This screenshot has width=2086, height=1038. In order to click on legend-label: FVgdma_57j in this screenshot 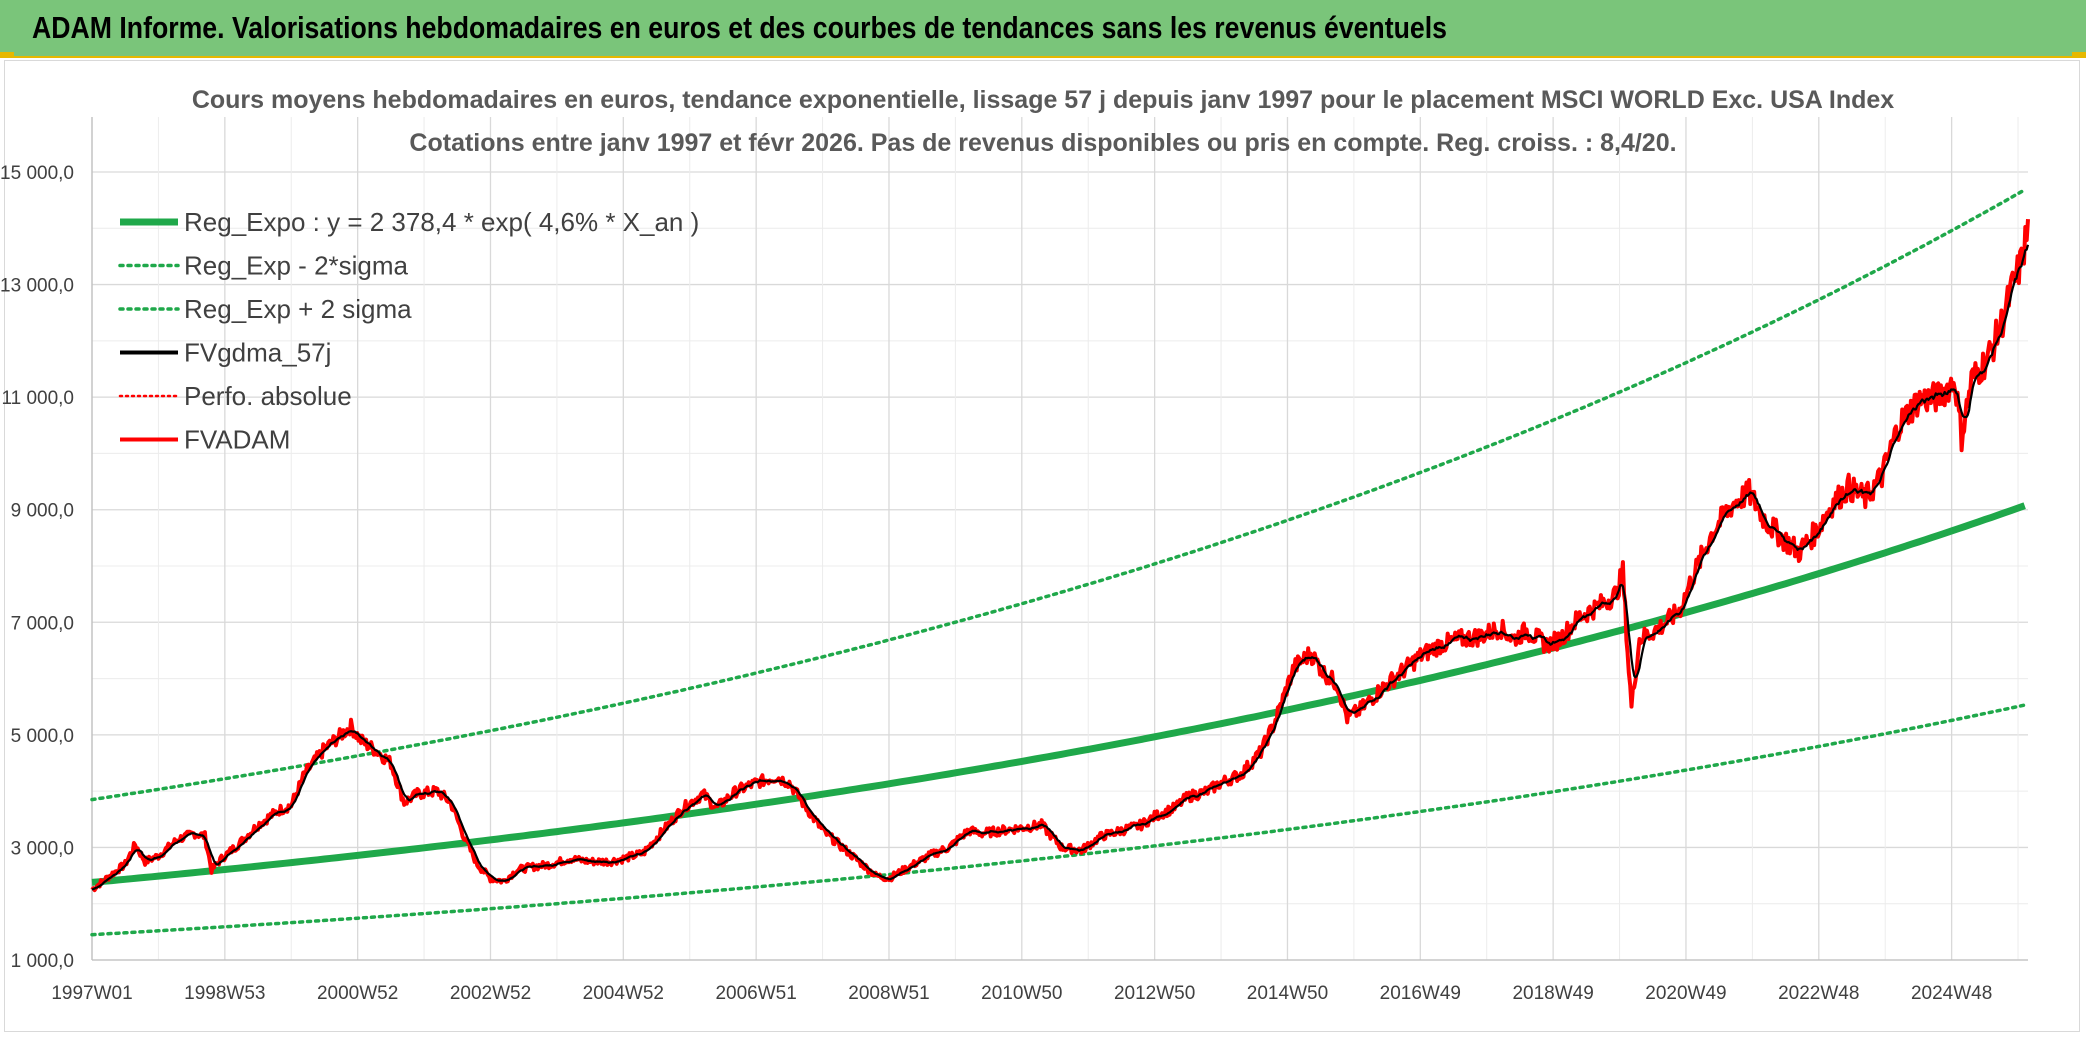, I will do `click(257, 353)`.